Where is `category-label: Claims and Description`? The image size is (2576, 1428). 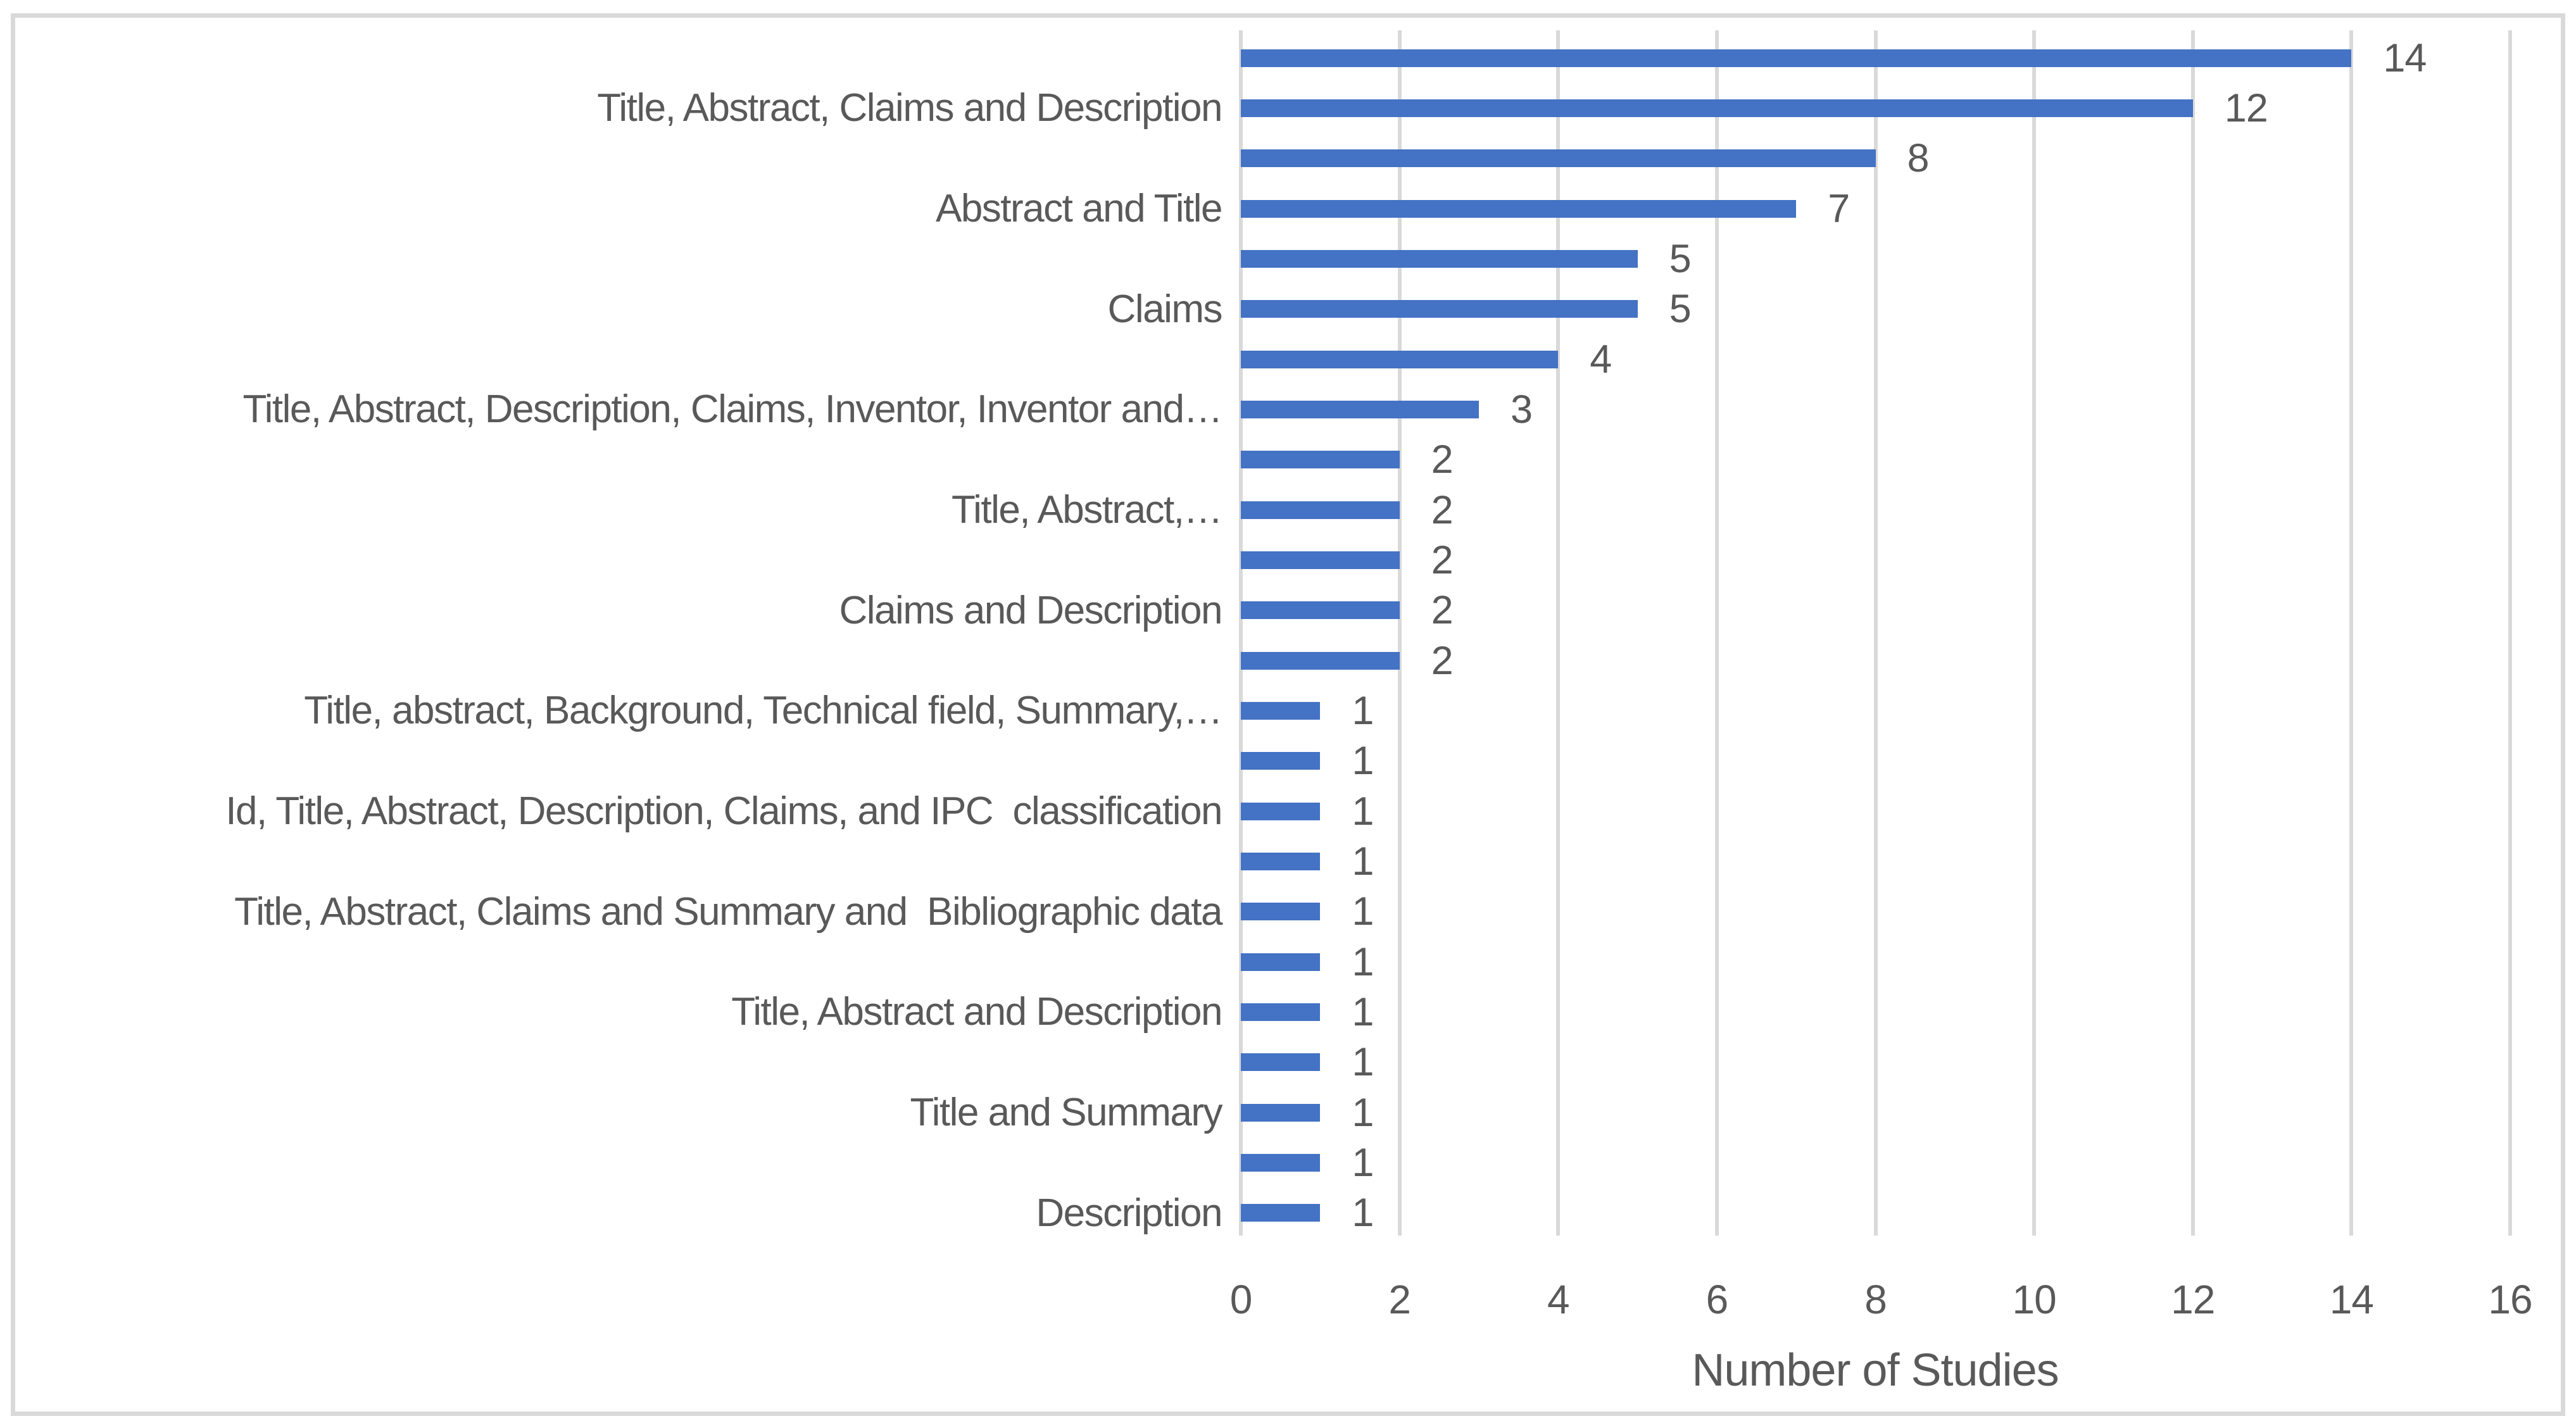 category-label: Claims and Description is located at coordinates (1031, 610).